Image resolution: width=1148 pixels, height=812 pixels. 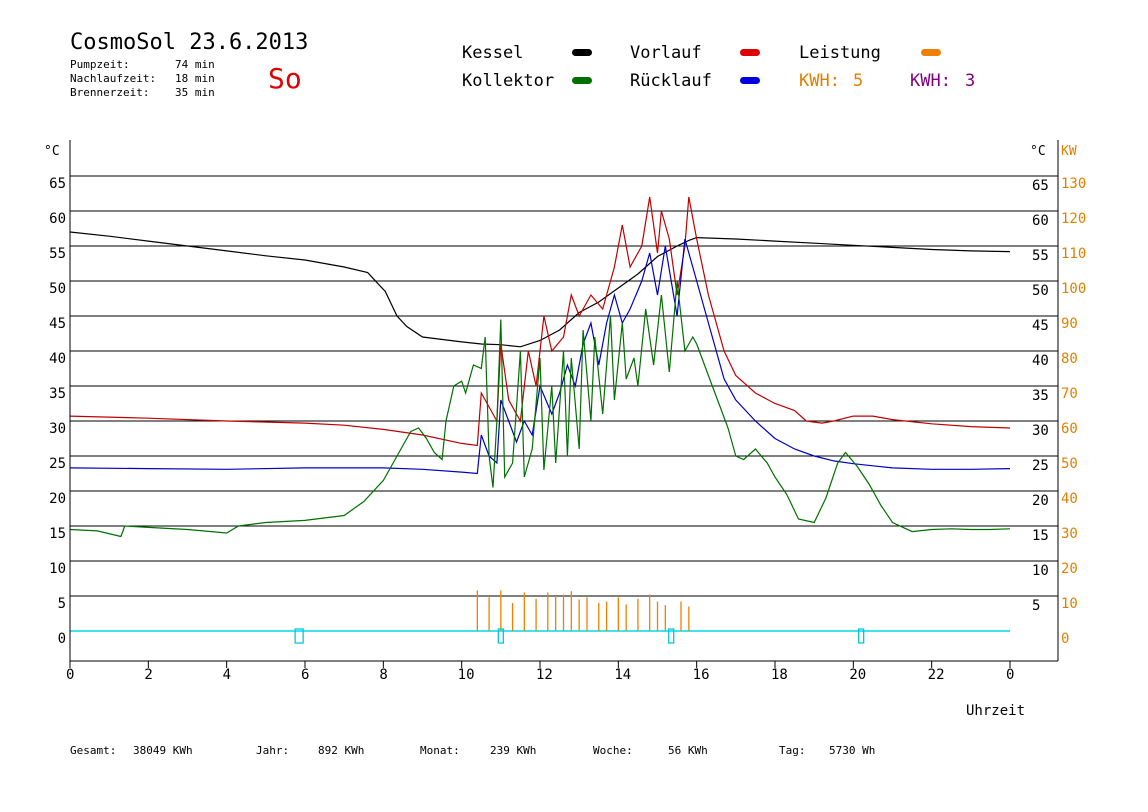 I want to click on legend-leistung-label: Leistung, so click(x=840, y=53).